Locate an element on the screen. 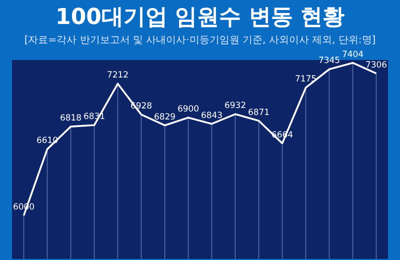  data-label: 7345 is located at coordinates (329, 61).